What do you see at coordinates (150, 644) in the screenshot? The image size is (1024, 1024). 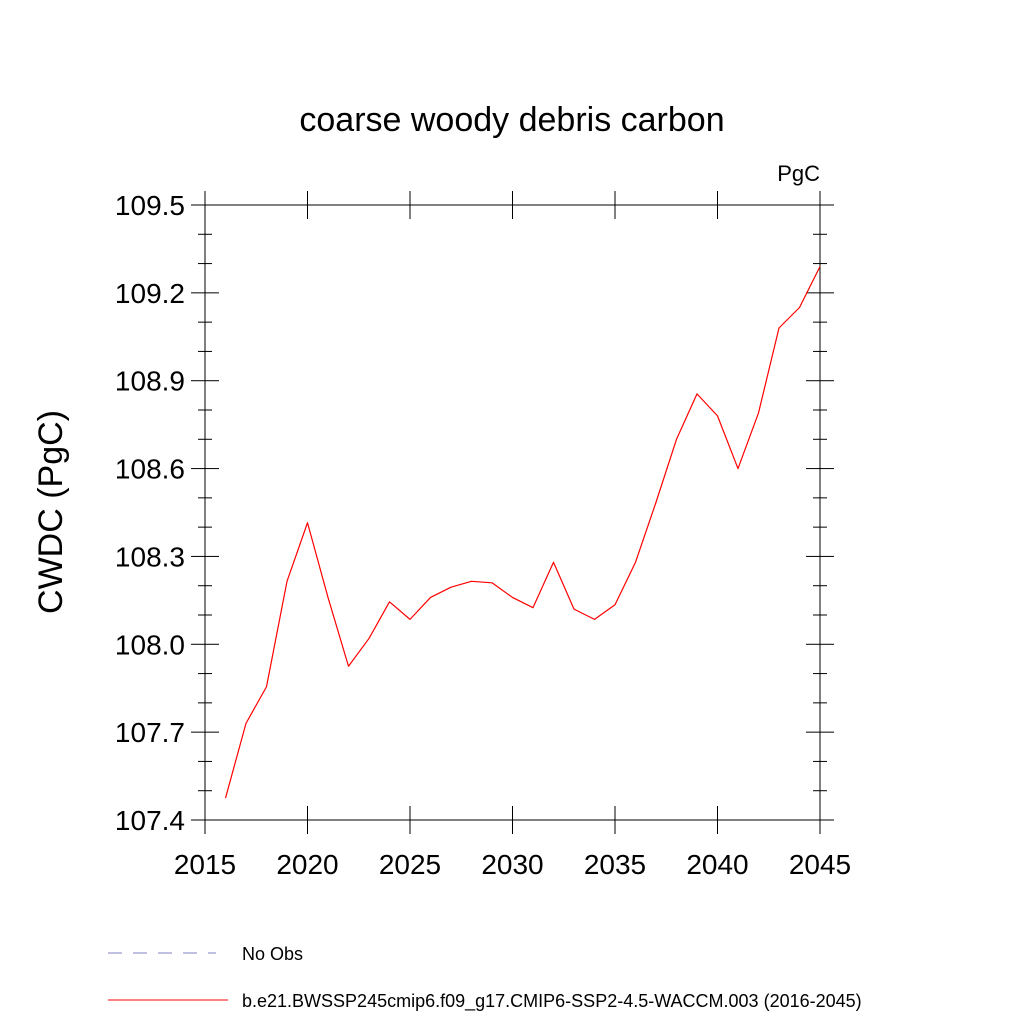 I see `y-tick-label: 108.0` at bounding box center [150, 644].